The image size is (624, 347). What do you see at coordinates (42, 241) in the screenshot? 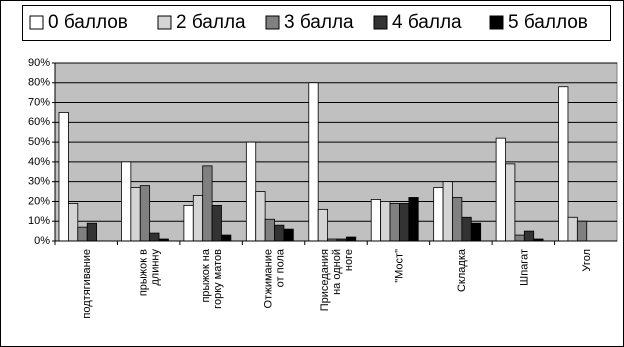
I see `y-tick-label: 0%` at bounding box center [42, 241].